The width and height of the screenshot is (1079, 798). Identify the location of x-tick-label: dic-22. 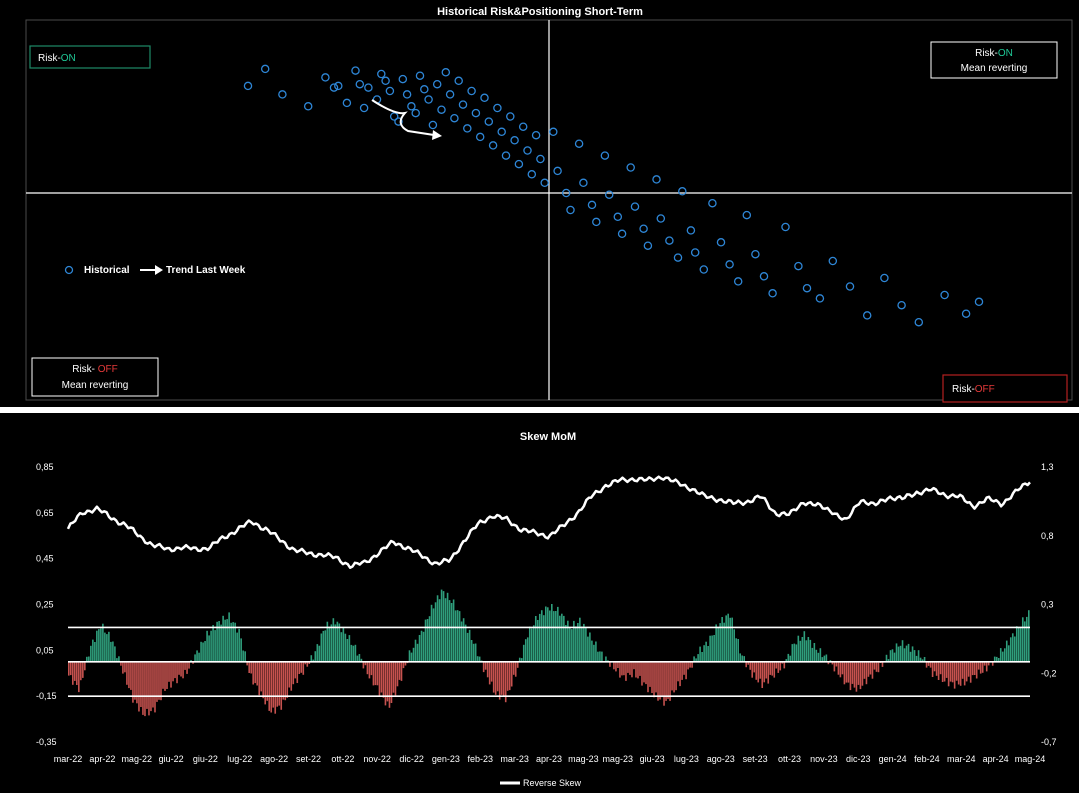
(411, 759).